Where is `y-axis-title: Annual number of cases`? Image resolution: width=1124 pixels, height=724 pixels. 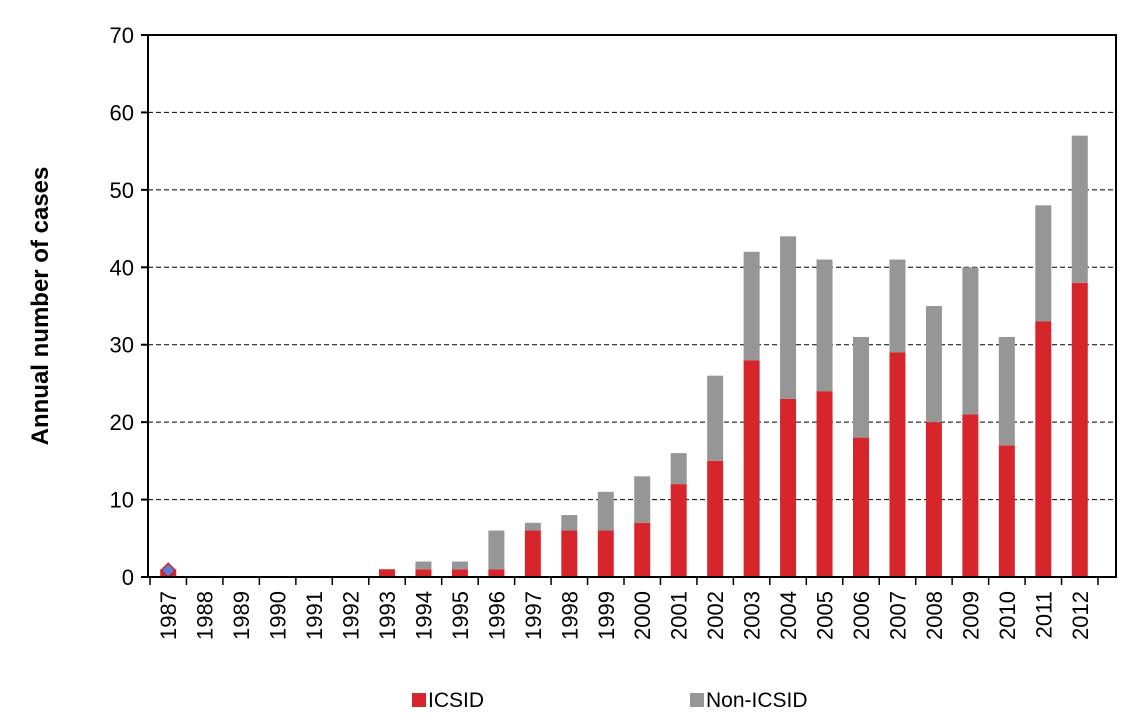
y-axis-title: Annual number of cases is located at coordinates (40, 306).